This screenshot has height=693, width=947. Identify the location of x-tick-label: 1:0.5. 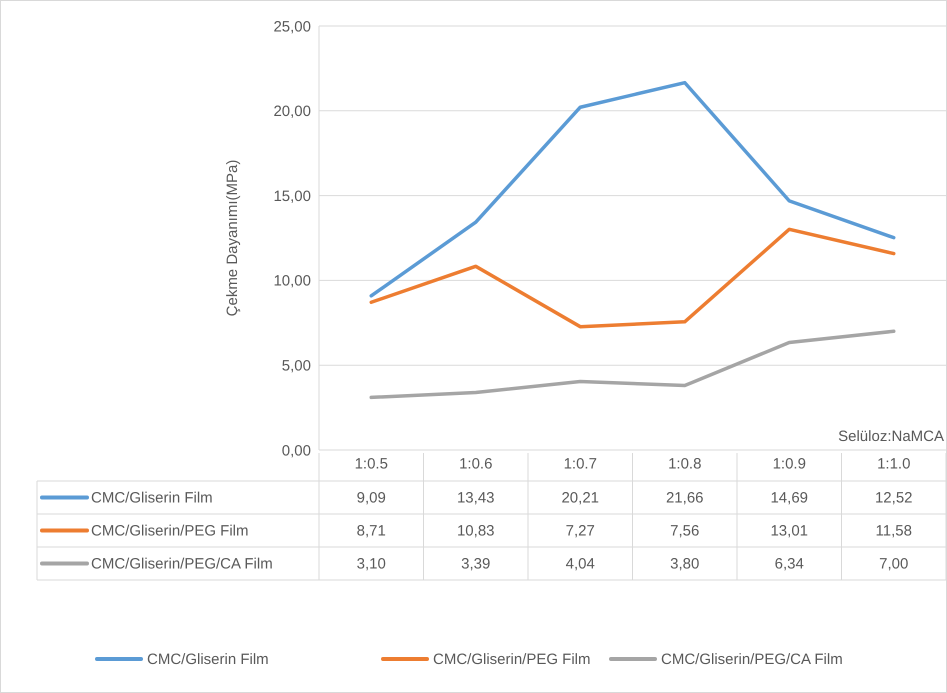
(371, 464).